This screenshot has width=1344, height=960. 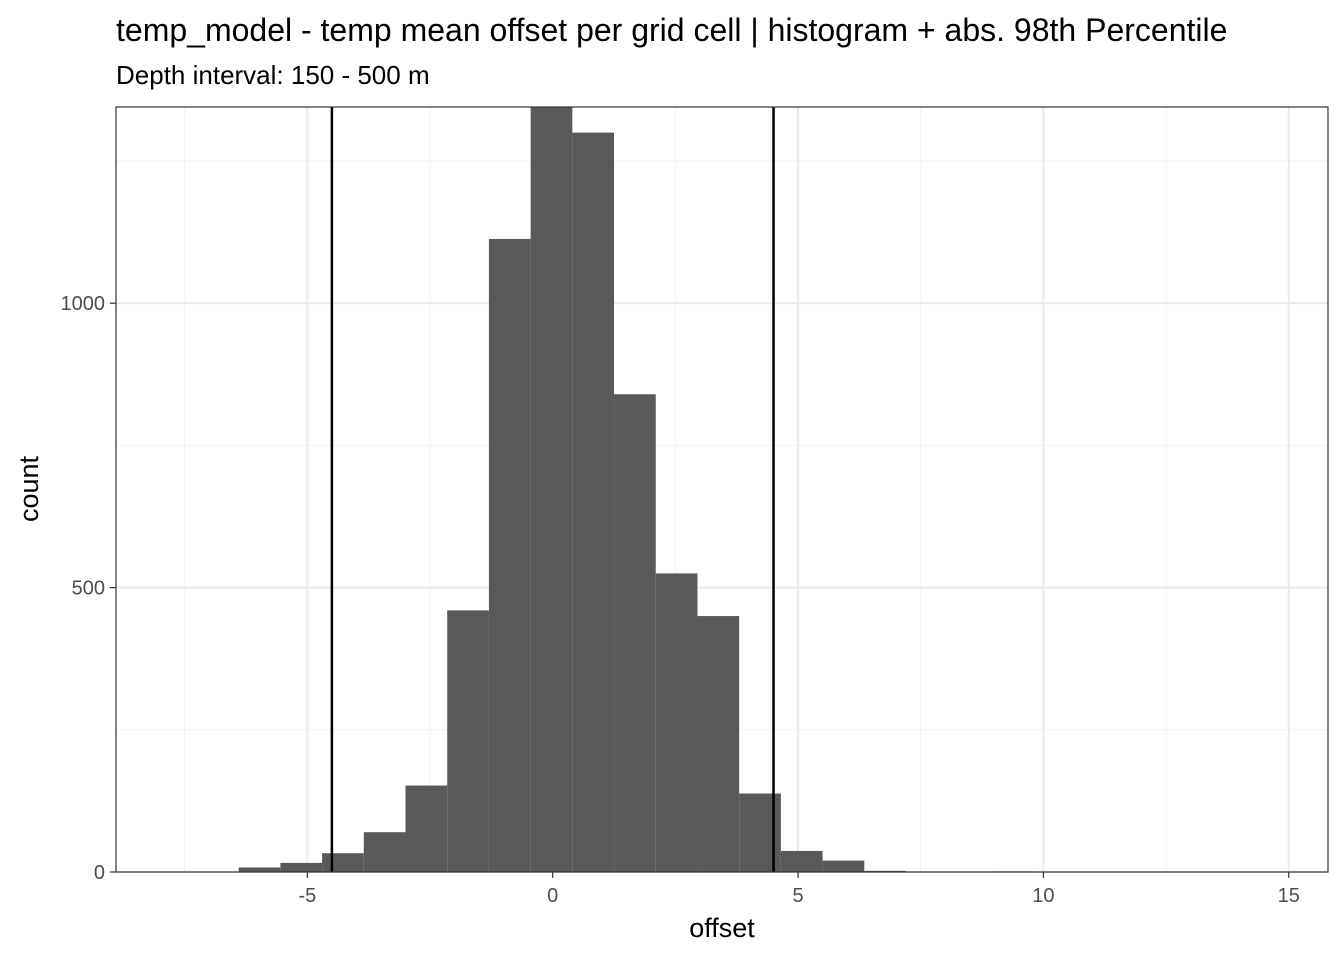 What do you see at coordinates (83, 304) in the screenshot?
I see `y-tick-label: 1000` at bounding box center [83, 304].